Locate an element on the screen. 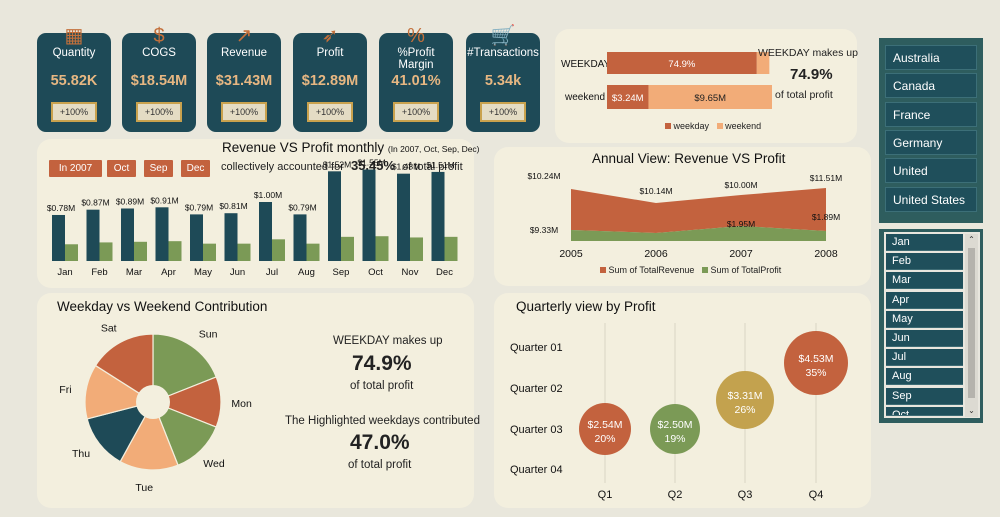 Image resolution: width=1000 pixels, height=517 pixels. bar-profit-oct is located at coordinates (382, 248).